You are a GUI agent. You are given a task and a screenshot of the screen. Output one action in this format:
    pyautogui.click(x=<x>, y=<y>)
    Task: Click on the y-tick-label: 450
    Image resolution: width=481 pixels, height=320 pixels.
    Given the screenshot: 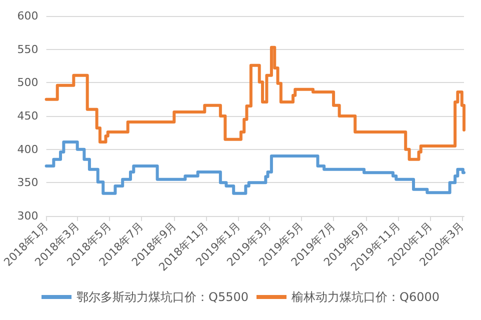 What is the action you would take?
    pyautogui.click(x=27, y=116)
    